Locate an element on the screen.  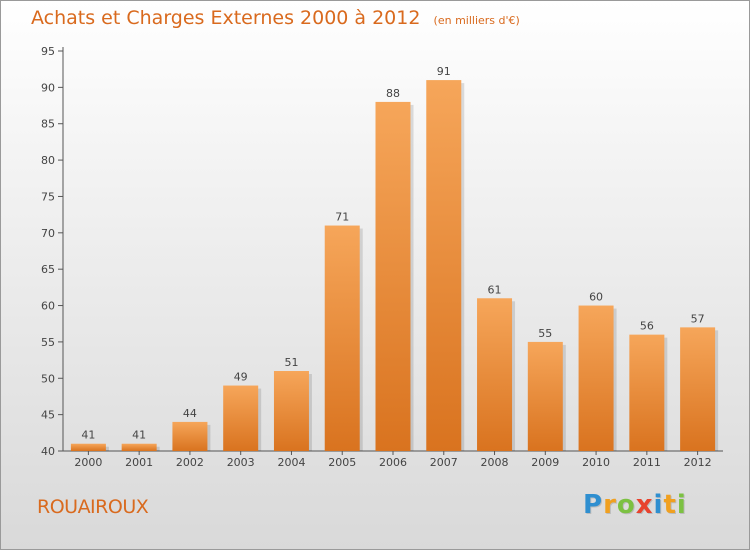
bar-value-label: 57 is located at coordinates (698, 318).